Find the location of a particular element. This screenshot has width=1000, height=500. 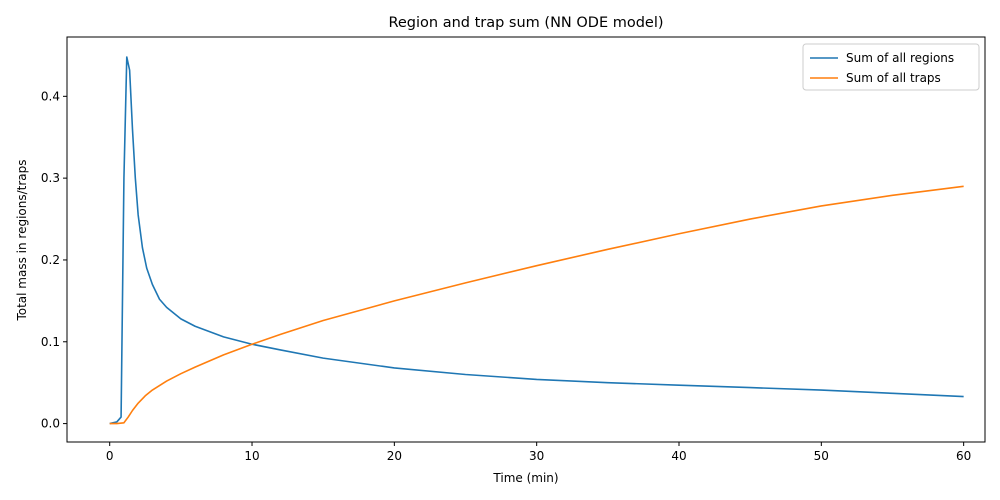

x-tick-label: 40 is located at coordinates (678, 456).